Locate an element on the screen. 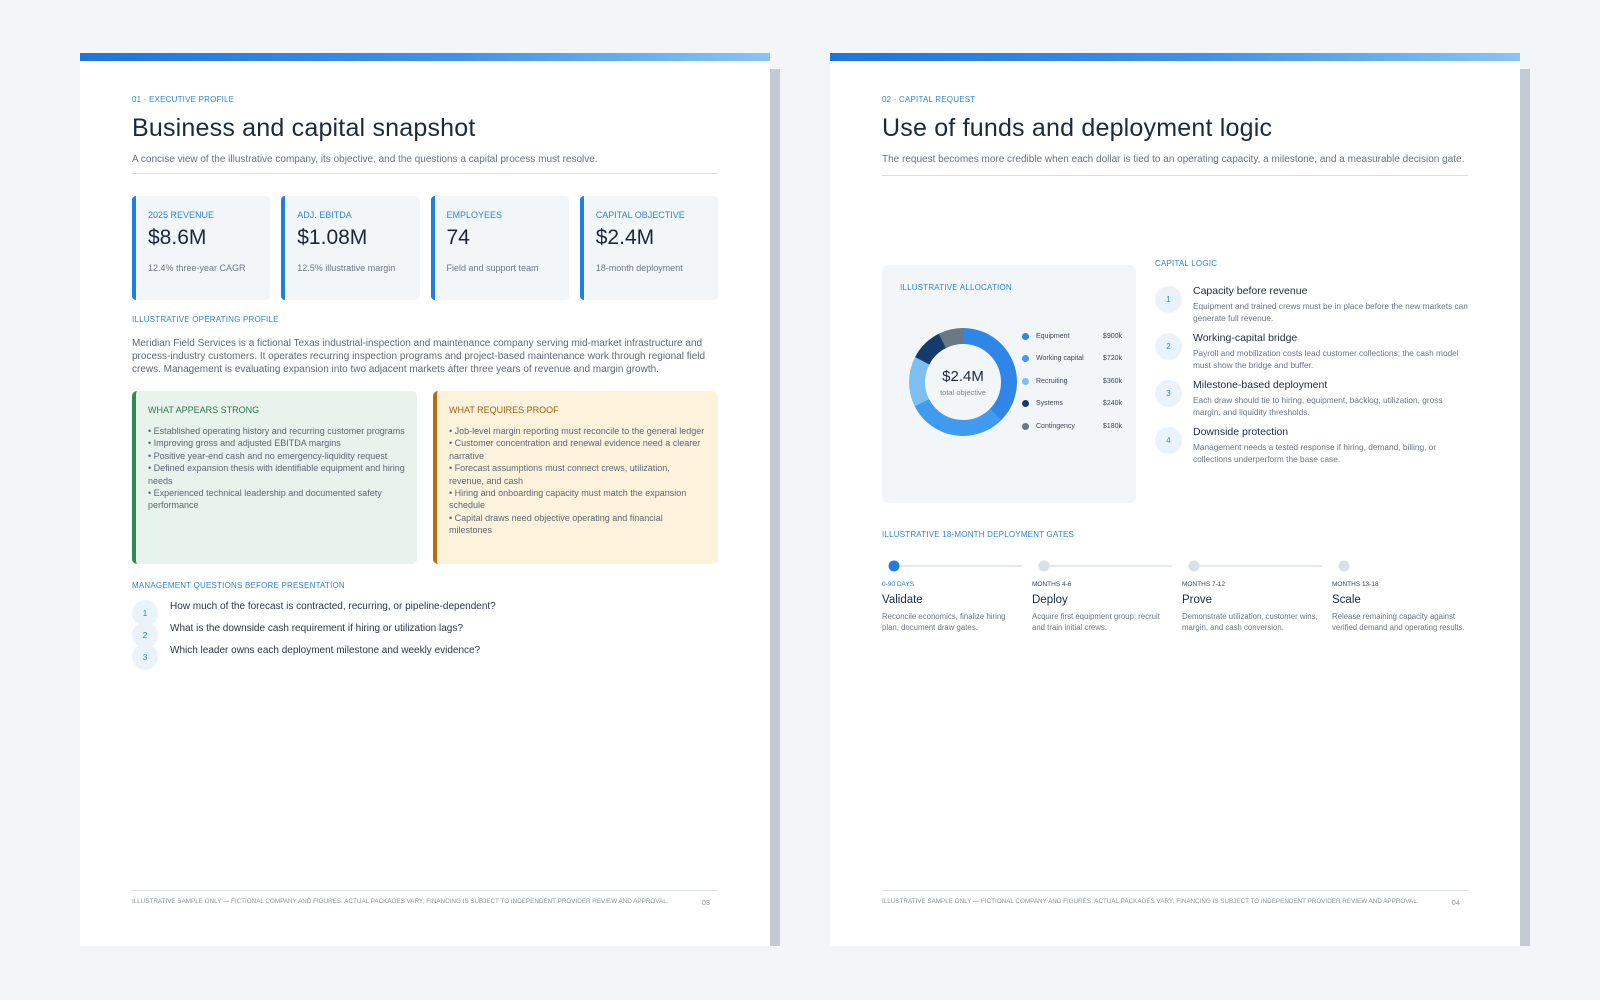  kpi-label: Employees is located at coordinates (474, 215).